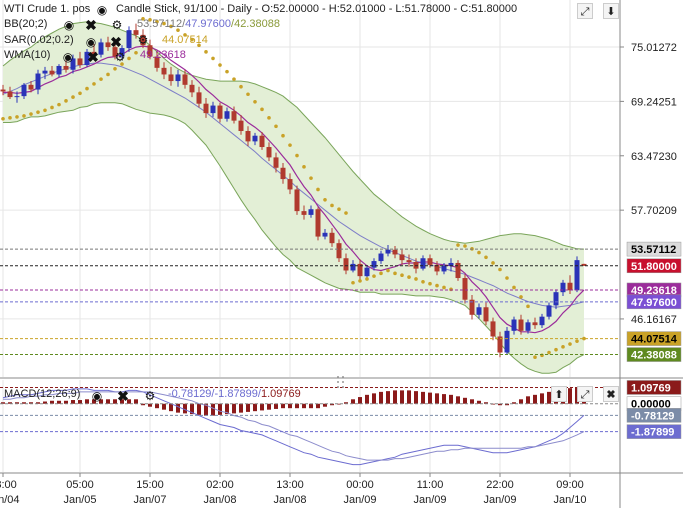  I want to click on macd-line, so click(293, 427).